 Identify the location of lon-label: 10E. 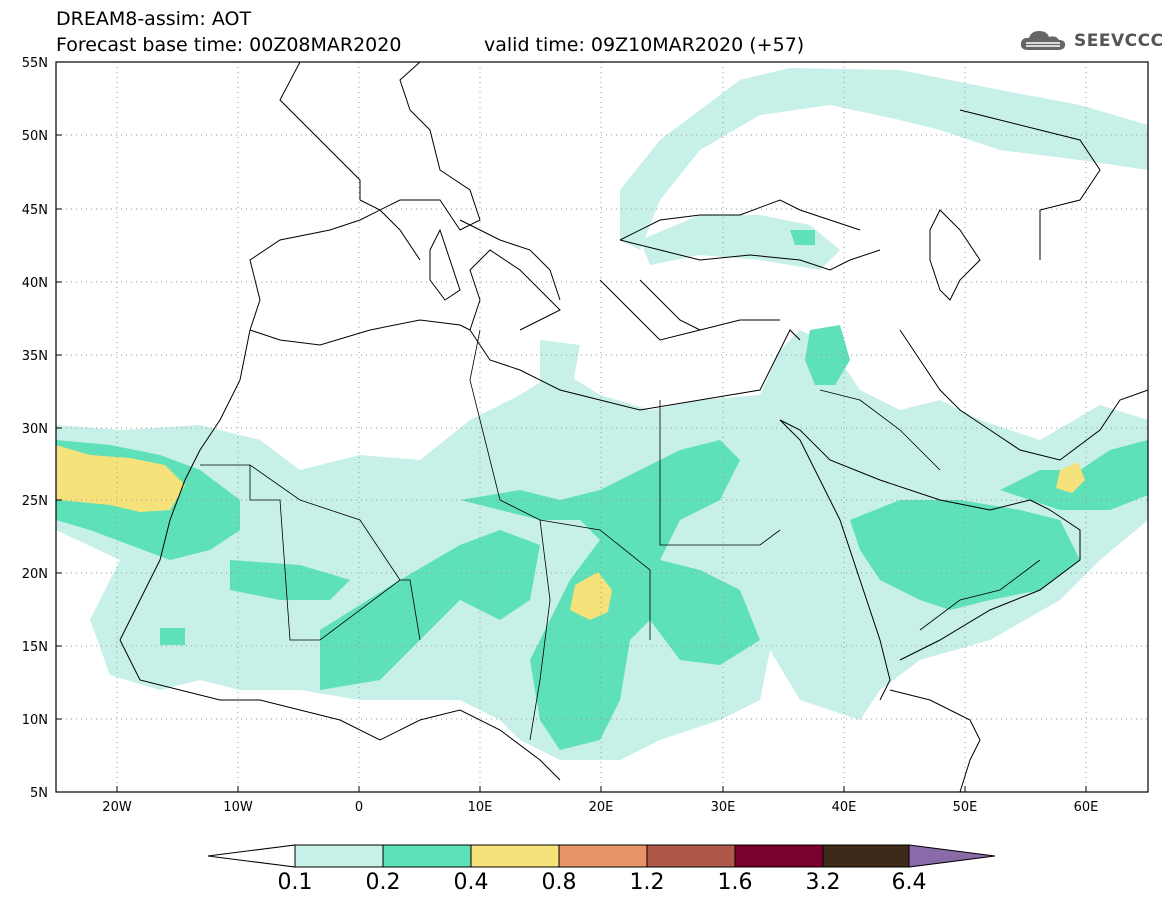
(480, 807).